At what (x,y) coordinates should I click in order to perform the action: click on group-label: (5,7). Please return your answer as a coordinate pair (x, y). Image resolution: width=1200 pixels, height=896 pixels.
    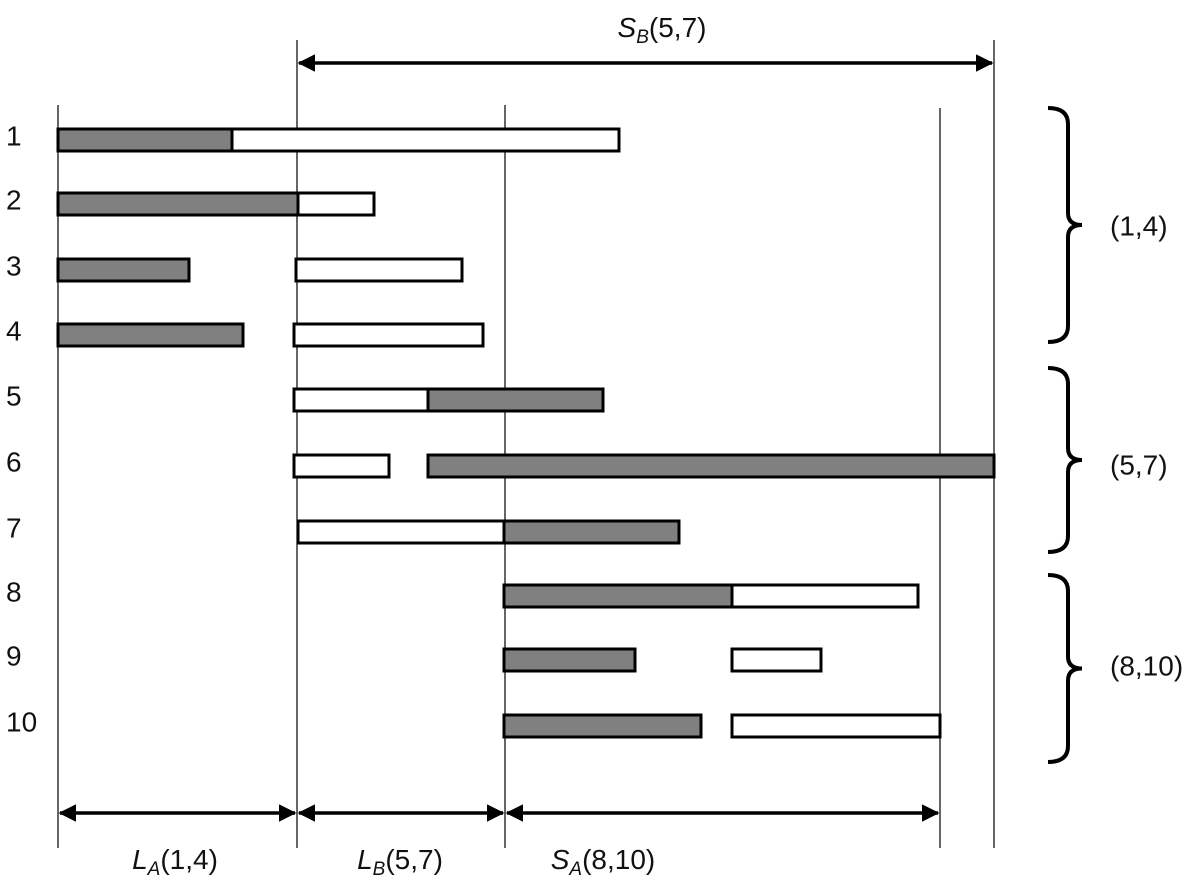
    Looking at the image, I should click on (1139, 464).